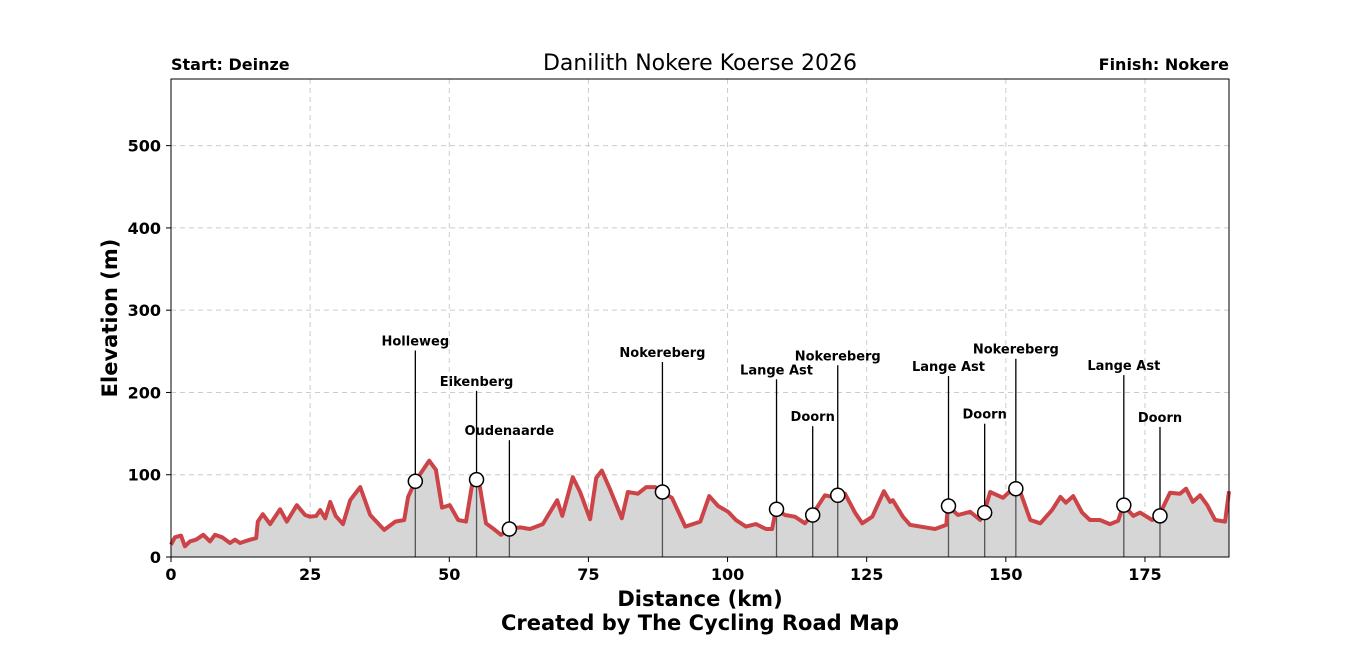  I want to click on y-tick-label: 200, so click(144, 392).